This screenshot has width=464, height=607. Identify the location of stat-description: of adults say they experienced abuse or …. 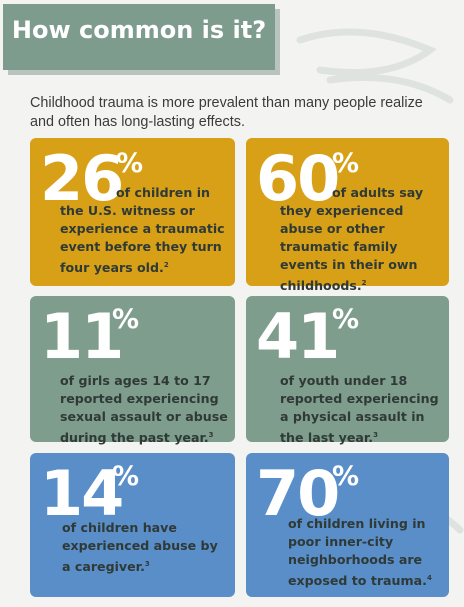
(362, 239).